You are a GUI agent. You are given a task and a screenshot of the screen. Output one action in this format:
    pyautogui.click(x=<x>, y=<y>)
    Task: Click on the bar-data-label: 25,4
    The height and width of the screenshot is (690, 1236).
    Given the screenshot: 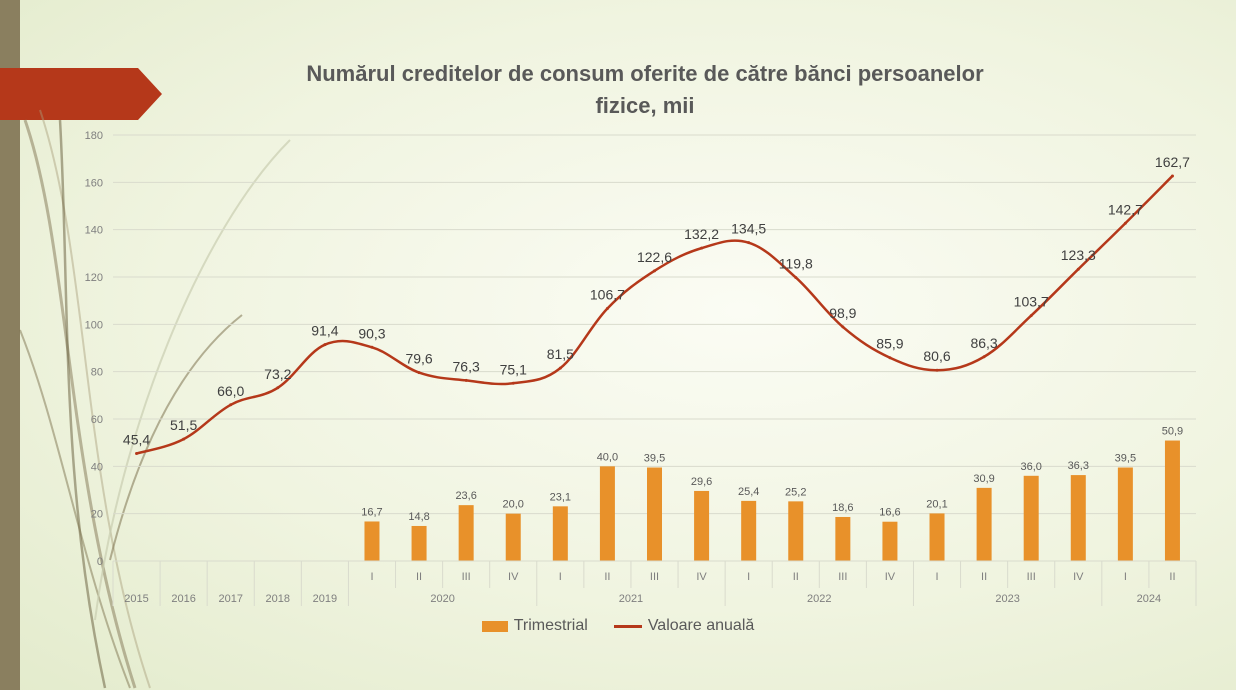 What is the action you would take?
    pyautogui.click(x=748, y=492)
    